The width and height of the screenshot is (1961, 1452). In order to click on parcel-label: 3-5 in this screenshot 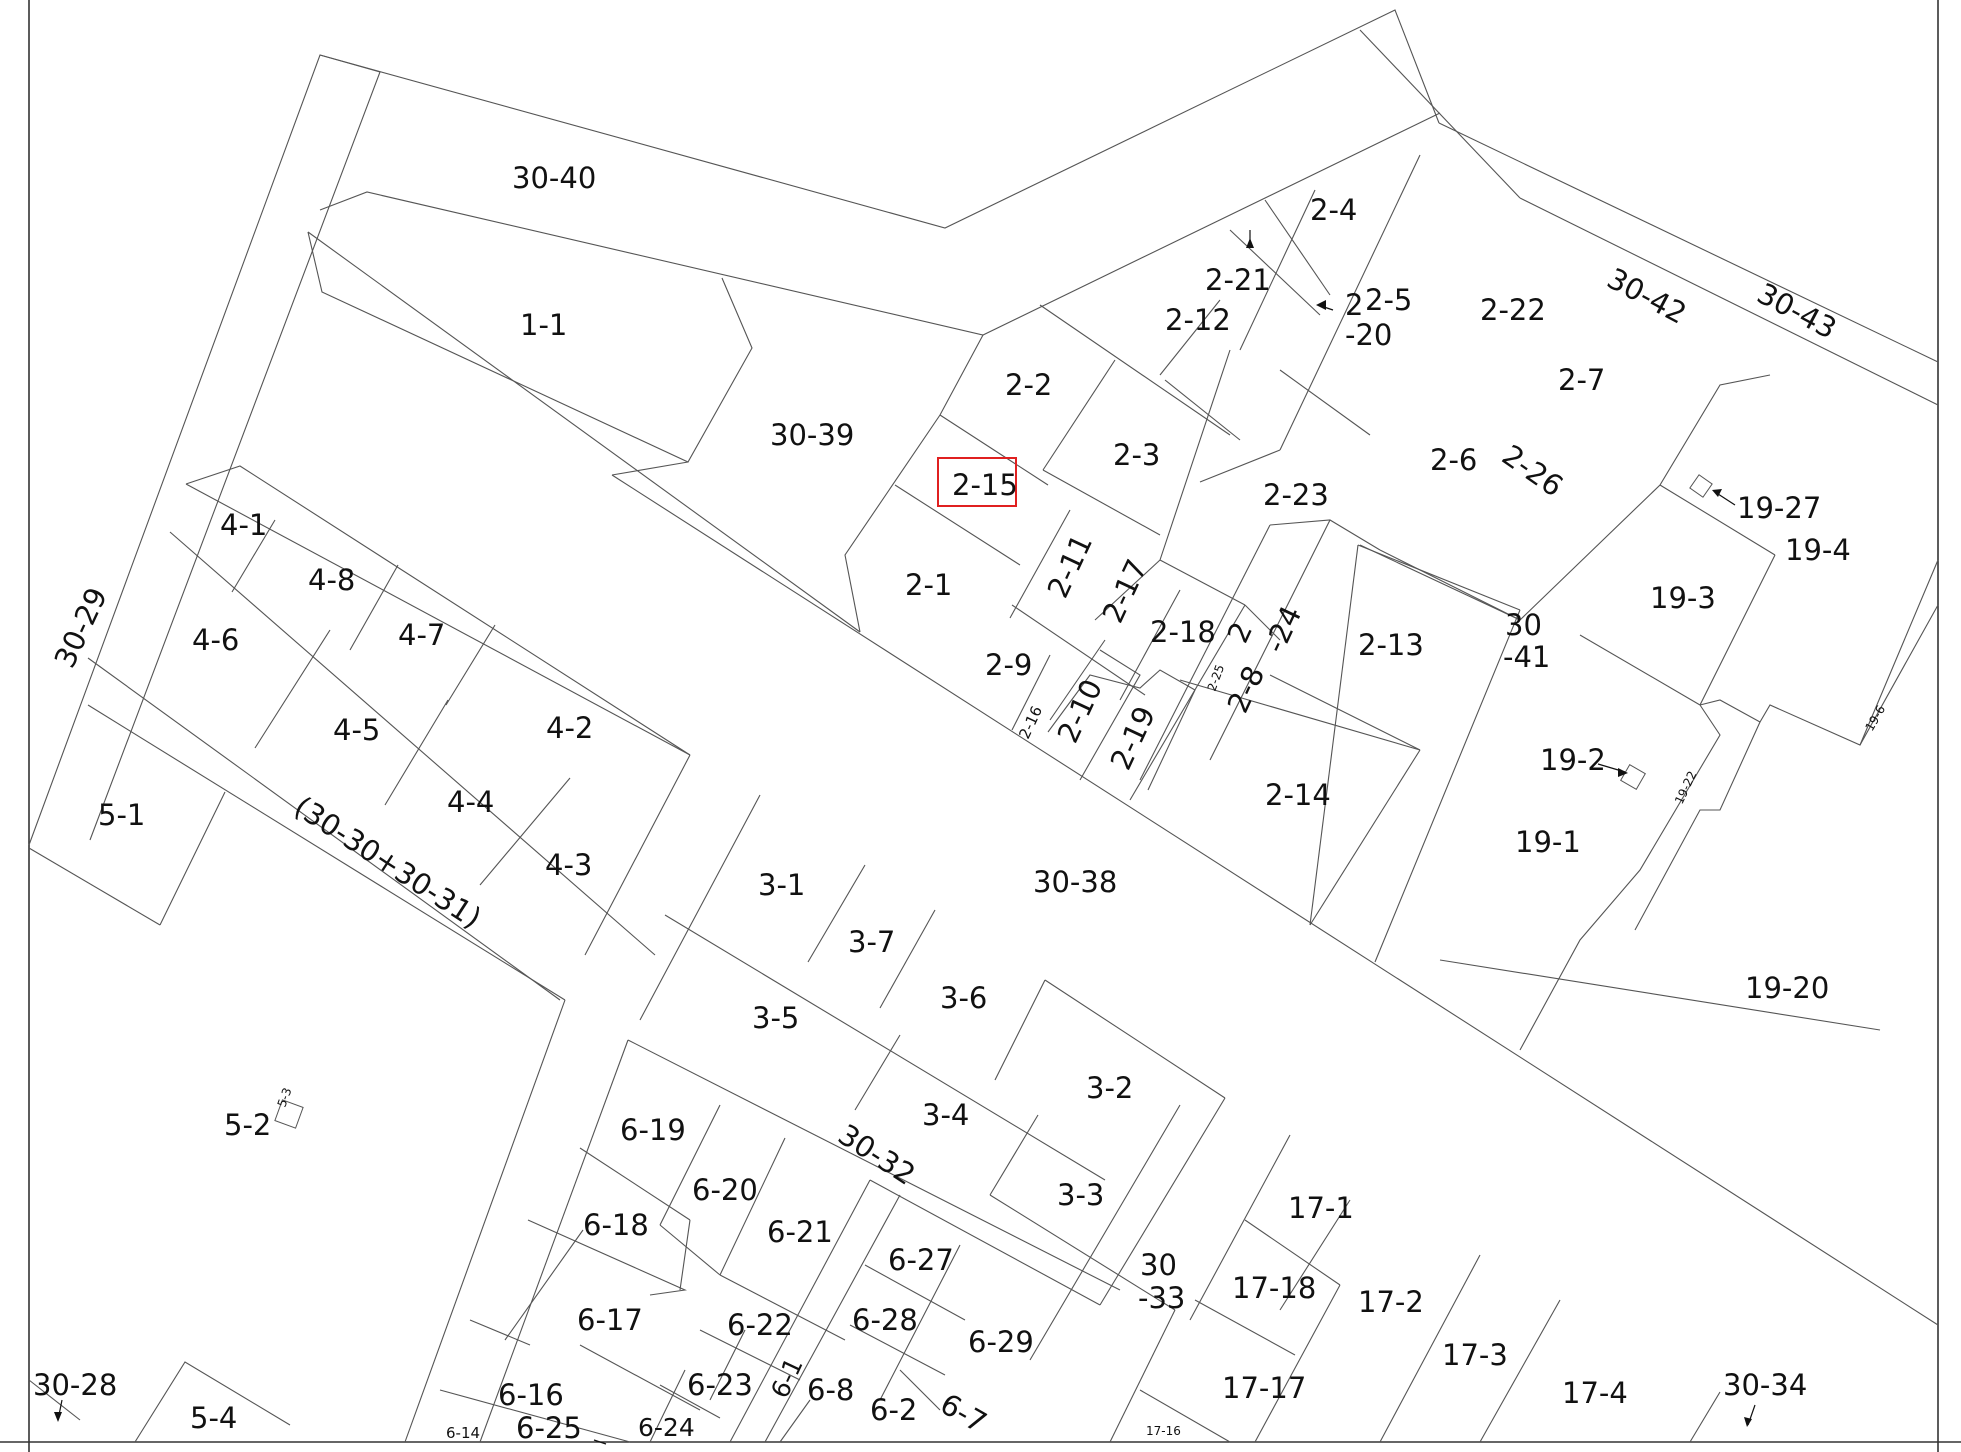, I will do `click(775, 1018)`.